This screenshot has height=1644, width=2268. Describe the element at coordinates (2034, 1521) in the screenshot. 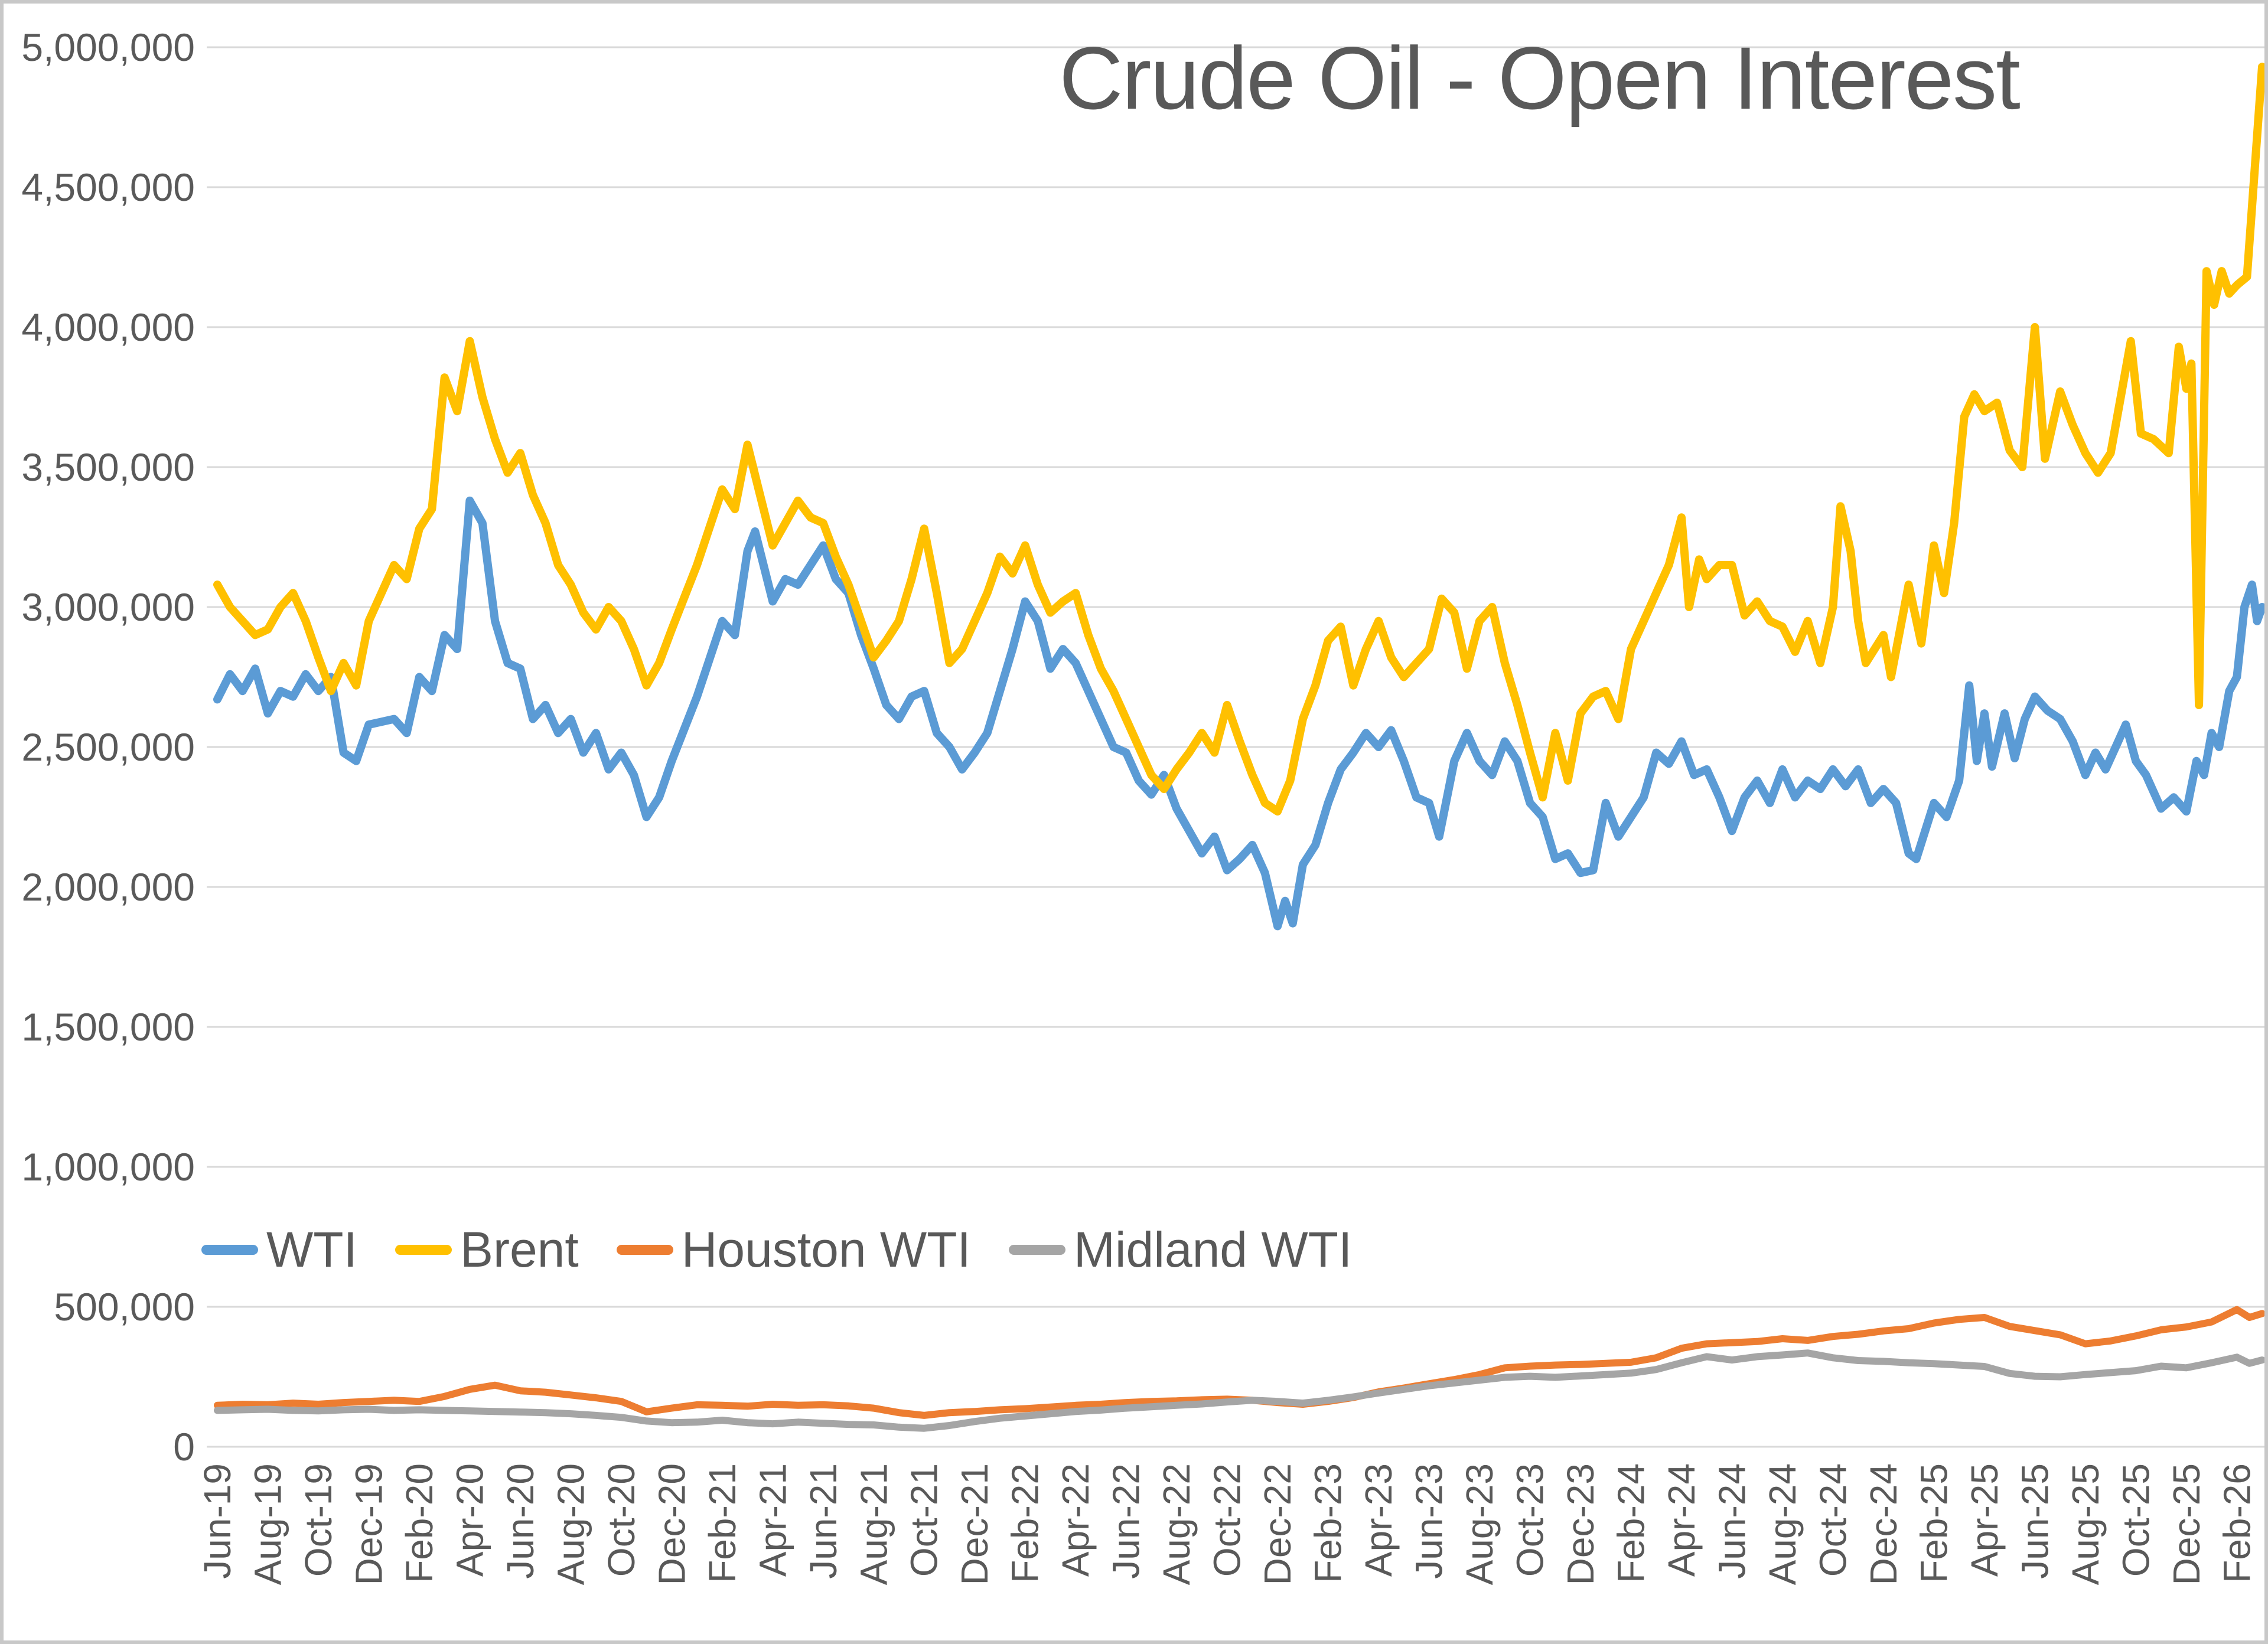

I see `x-tick-label: Jun-25` at that location.